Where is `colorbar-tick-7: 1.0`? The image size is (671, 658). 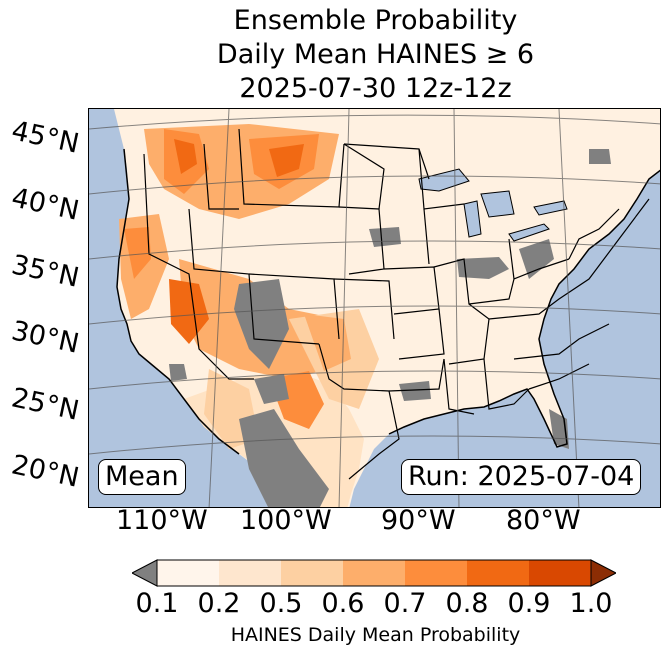 colorbar-tick-7: 1.0 is located at coordinates (591, 603).